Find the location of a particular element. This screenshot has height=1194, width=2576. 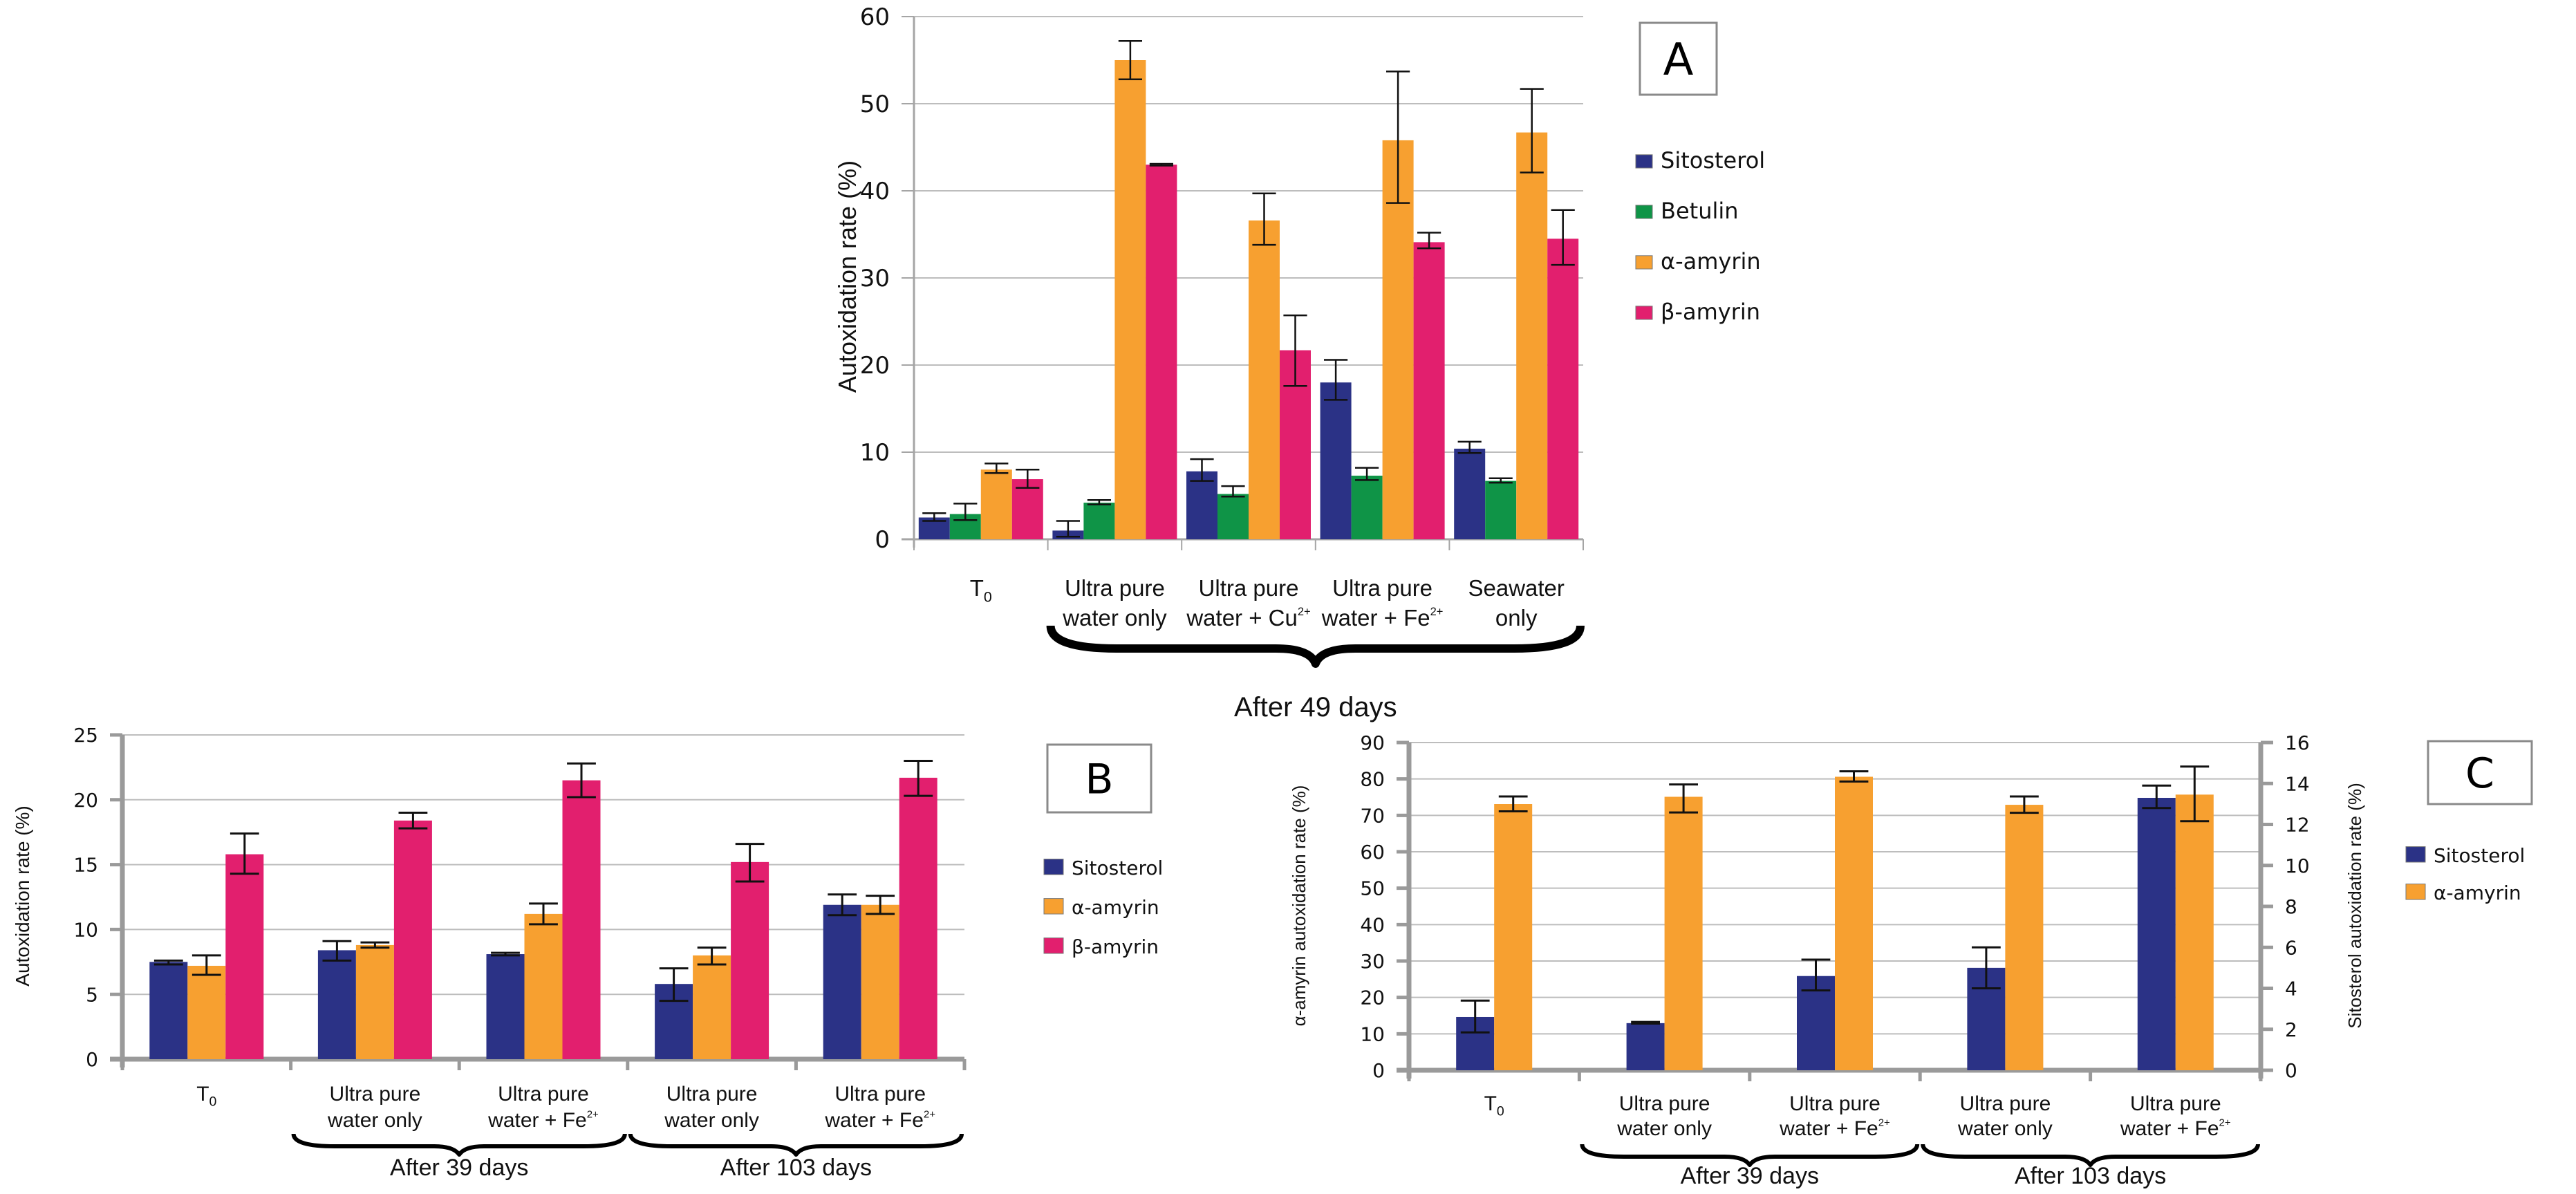

panel-letter: C is located at coordinates (2479, 773).